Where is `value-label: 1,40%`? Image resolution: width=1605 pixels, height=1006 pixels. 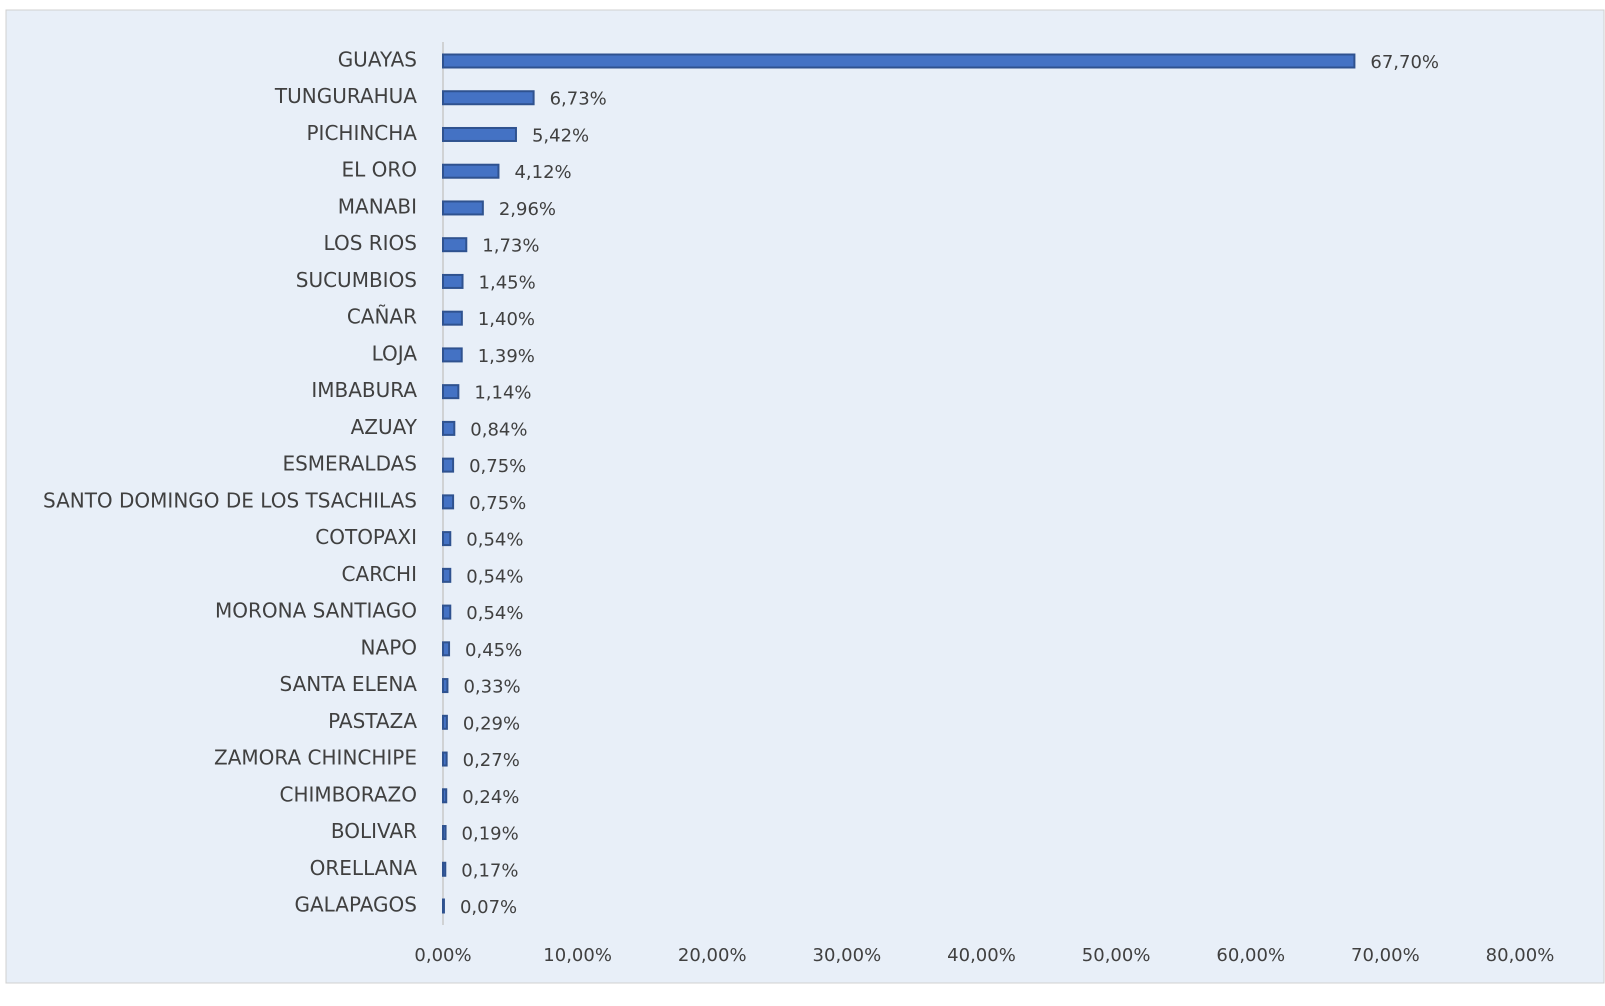 value-label: 1,40% is located at coordinates (506, 319).